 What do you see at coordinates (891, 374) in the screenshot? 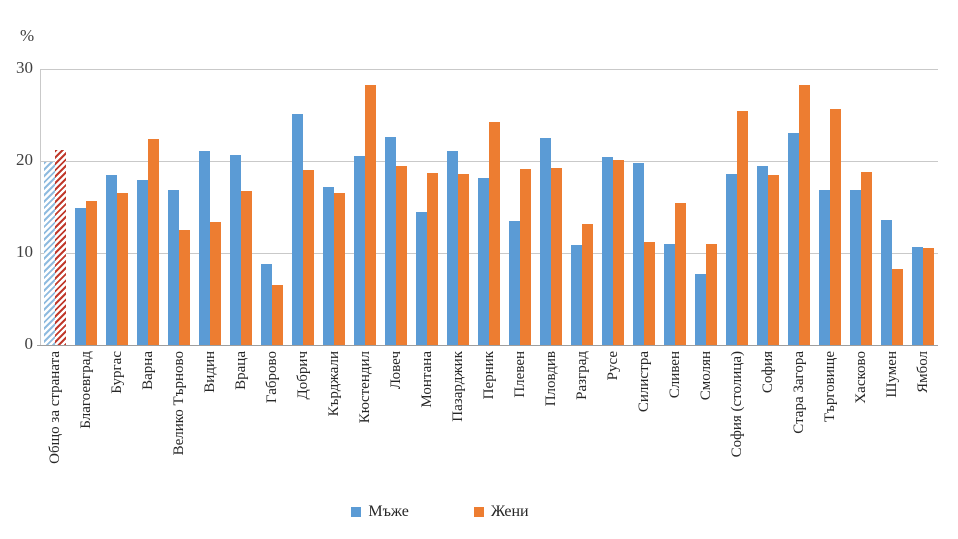
I see `x-axis-label: Шумен` at bounding box center [891, 374].